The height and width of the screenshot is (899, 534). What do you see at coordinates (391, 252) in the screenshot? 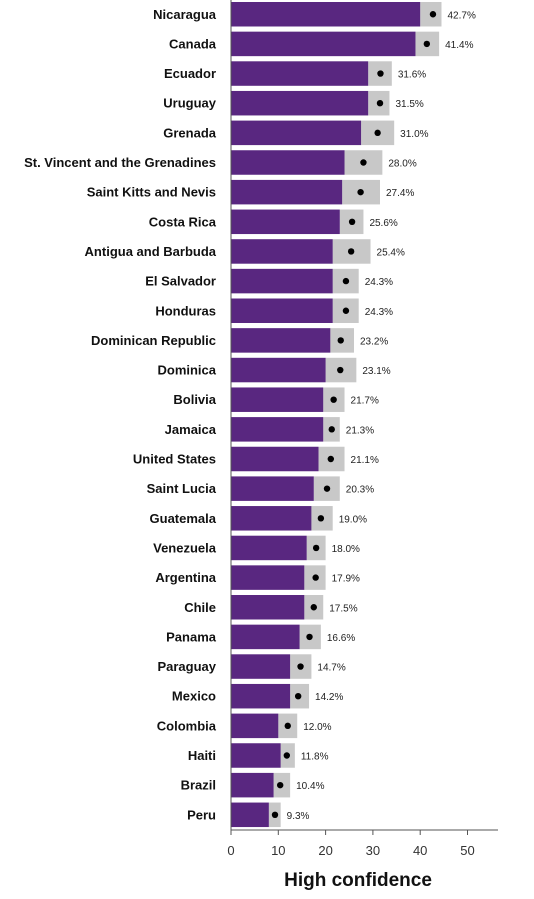
I see `data-label: 25.4%` at bounding box center [391, 252].